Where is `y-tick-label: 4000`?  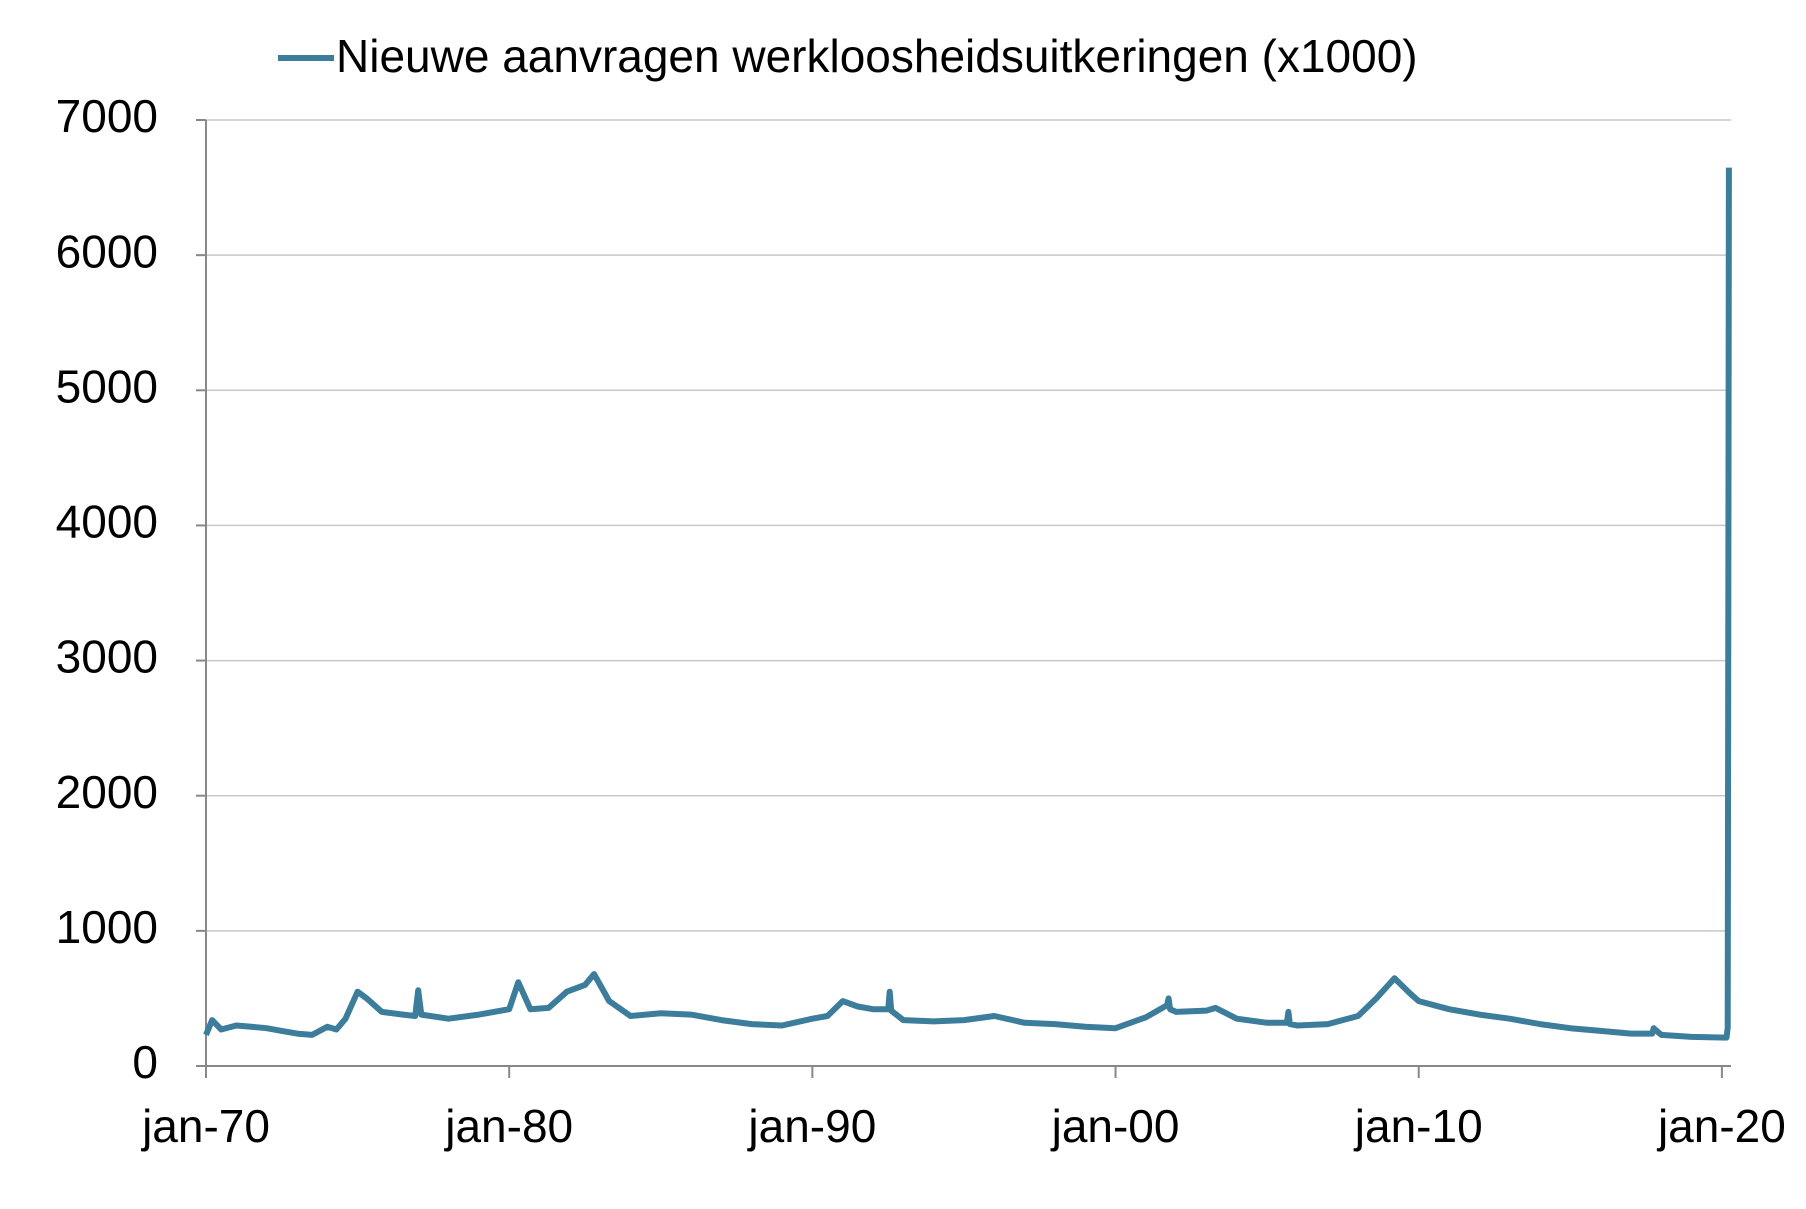
y-tick-label: 4000 is located at coordinates (107, 522).